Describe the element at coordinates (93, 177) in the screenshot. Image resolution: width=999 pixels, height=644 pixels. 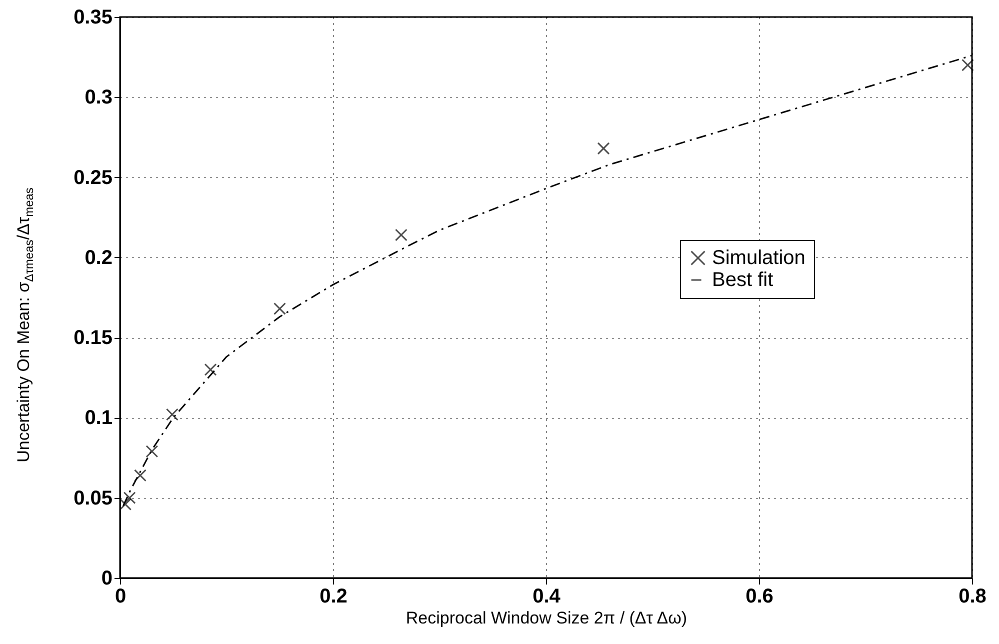
I see `y-tick-label: 0.25` at that location.